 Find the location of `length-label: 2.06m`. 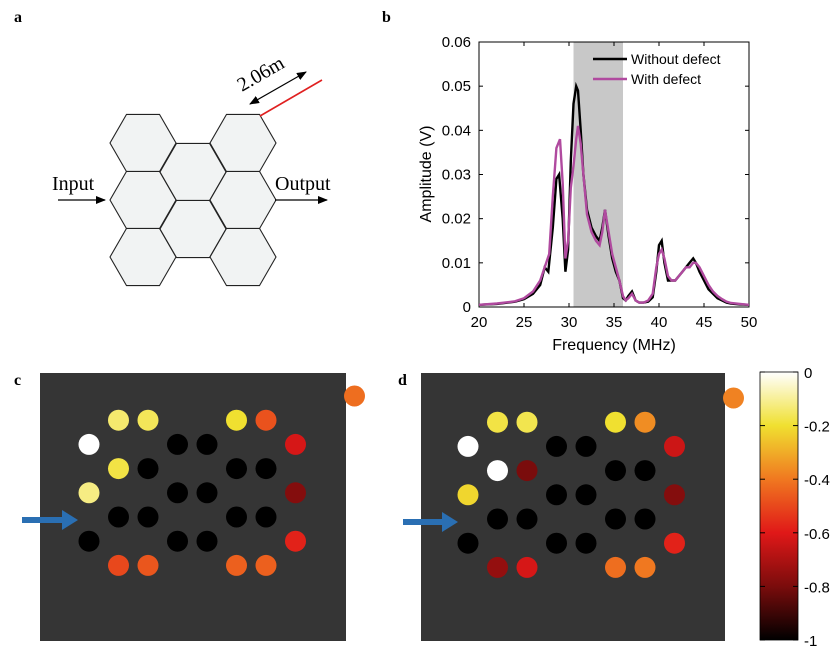

length-label: 2.06m is located at coordinates (261, 74).